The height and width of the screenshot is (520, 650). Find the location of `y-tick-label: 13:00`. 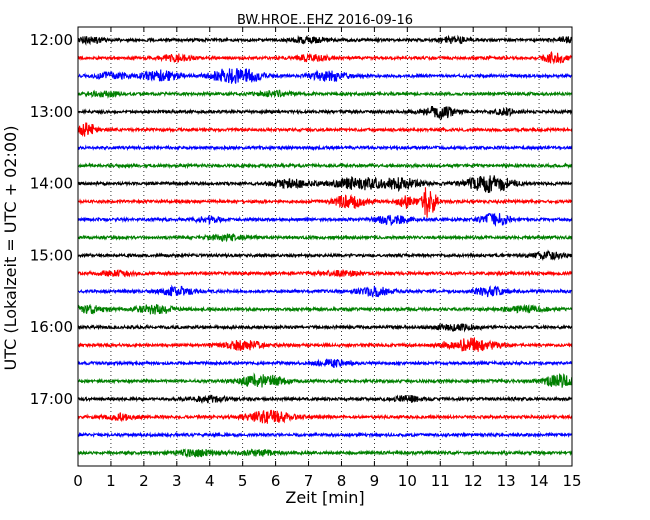

y-tick-label: 13:00 is located at coordinates (51, 112).